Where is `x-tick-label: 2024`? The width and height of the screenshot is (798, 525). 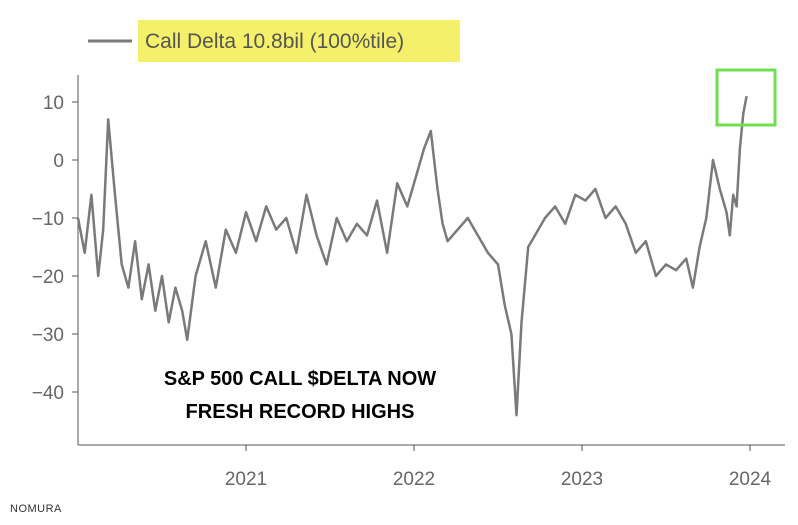
x-tick-label: 2024 is located at coordinates (750, 479).